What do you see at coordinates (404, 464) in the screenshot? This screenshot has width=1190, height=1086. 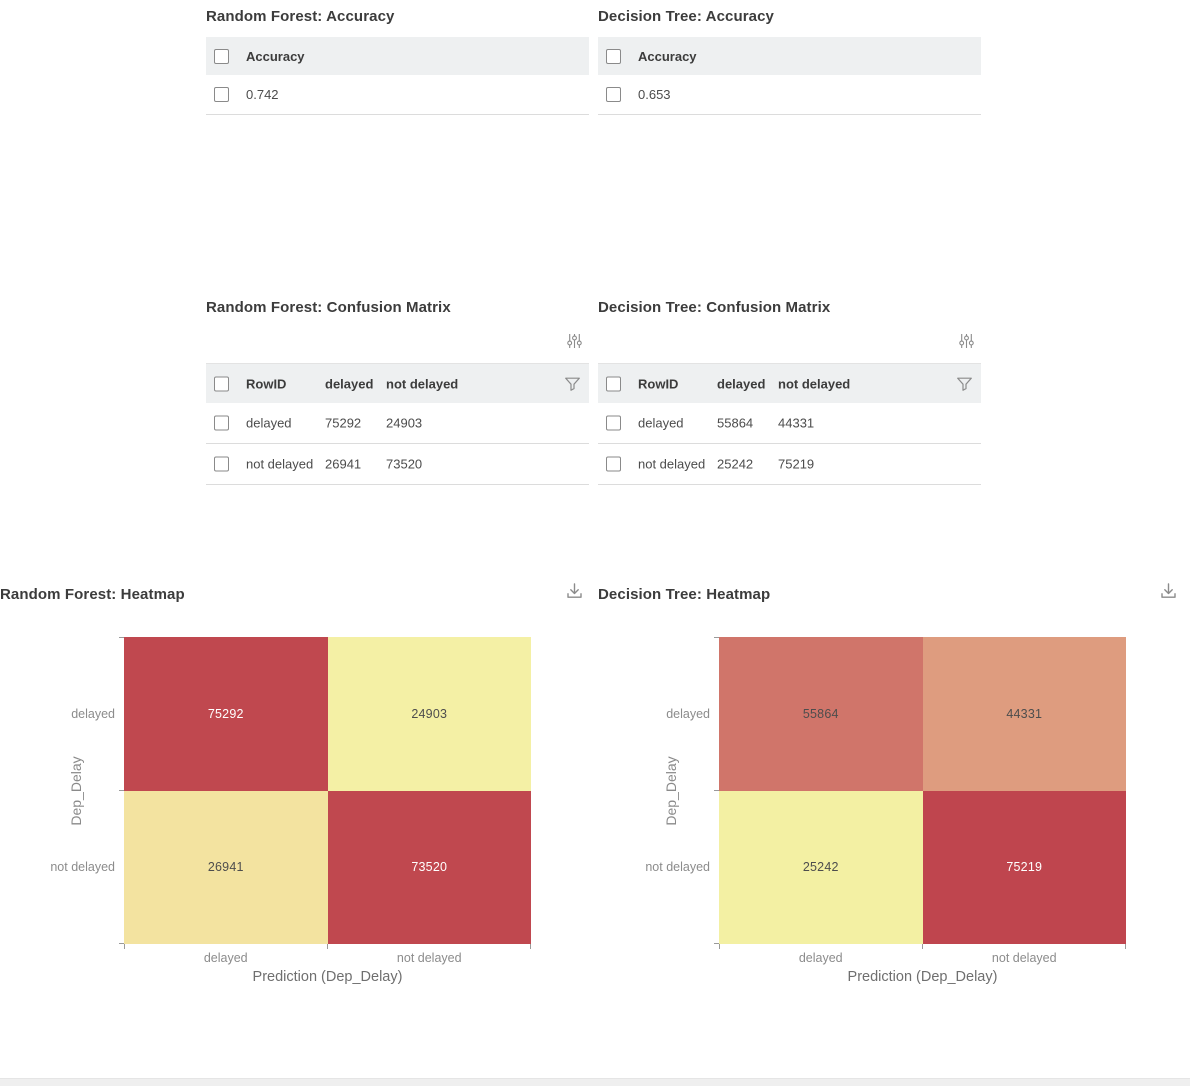 I see `not-delayed-cell: 73520` at bounding box center [404, 464].